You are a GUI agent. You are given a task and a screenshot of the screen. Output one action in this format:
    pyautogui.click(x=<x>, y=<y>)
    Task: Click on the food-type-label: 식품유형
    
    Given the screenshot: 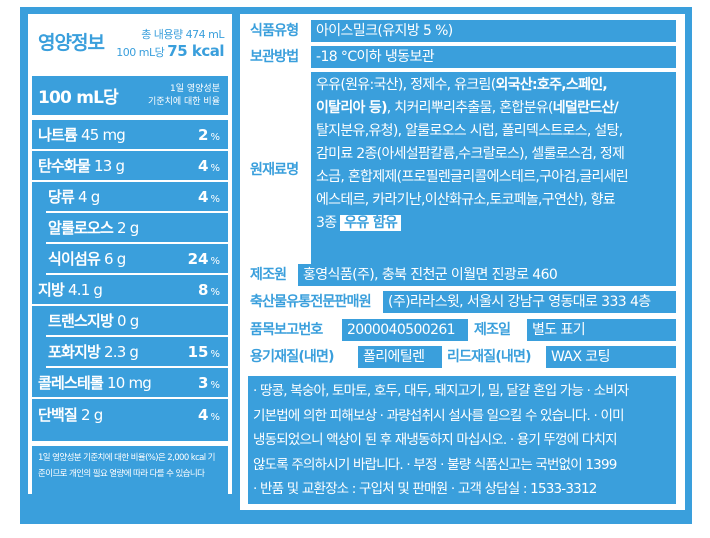 What is the action you would take?
    pyautogui.click(x=274, y=31)
    